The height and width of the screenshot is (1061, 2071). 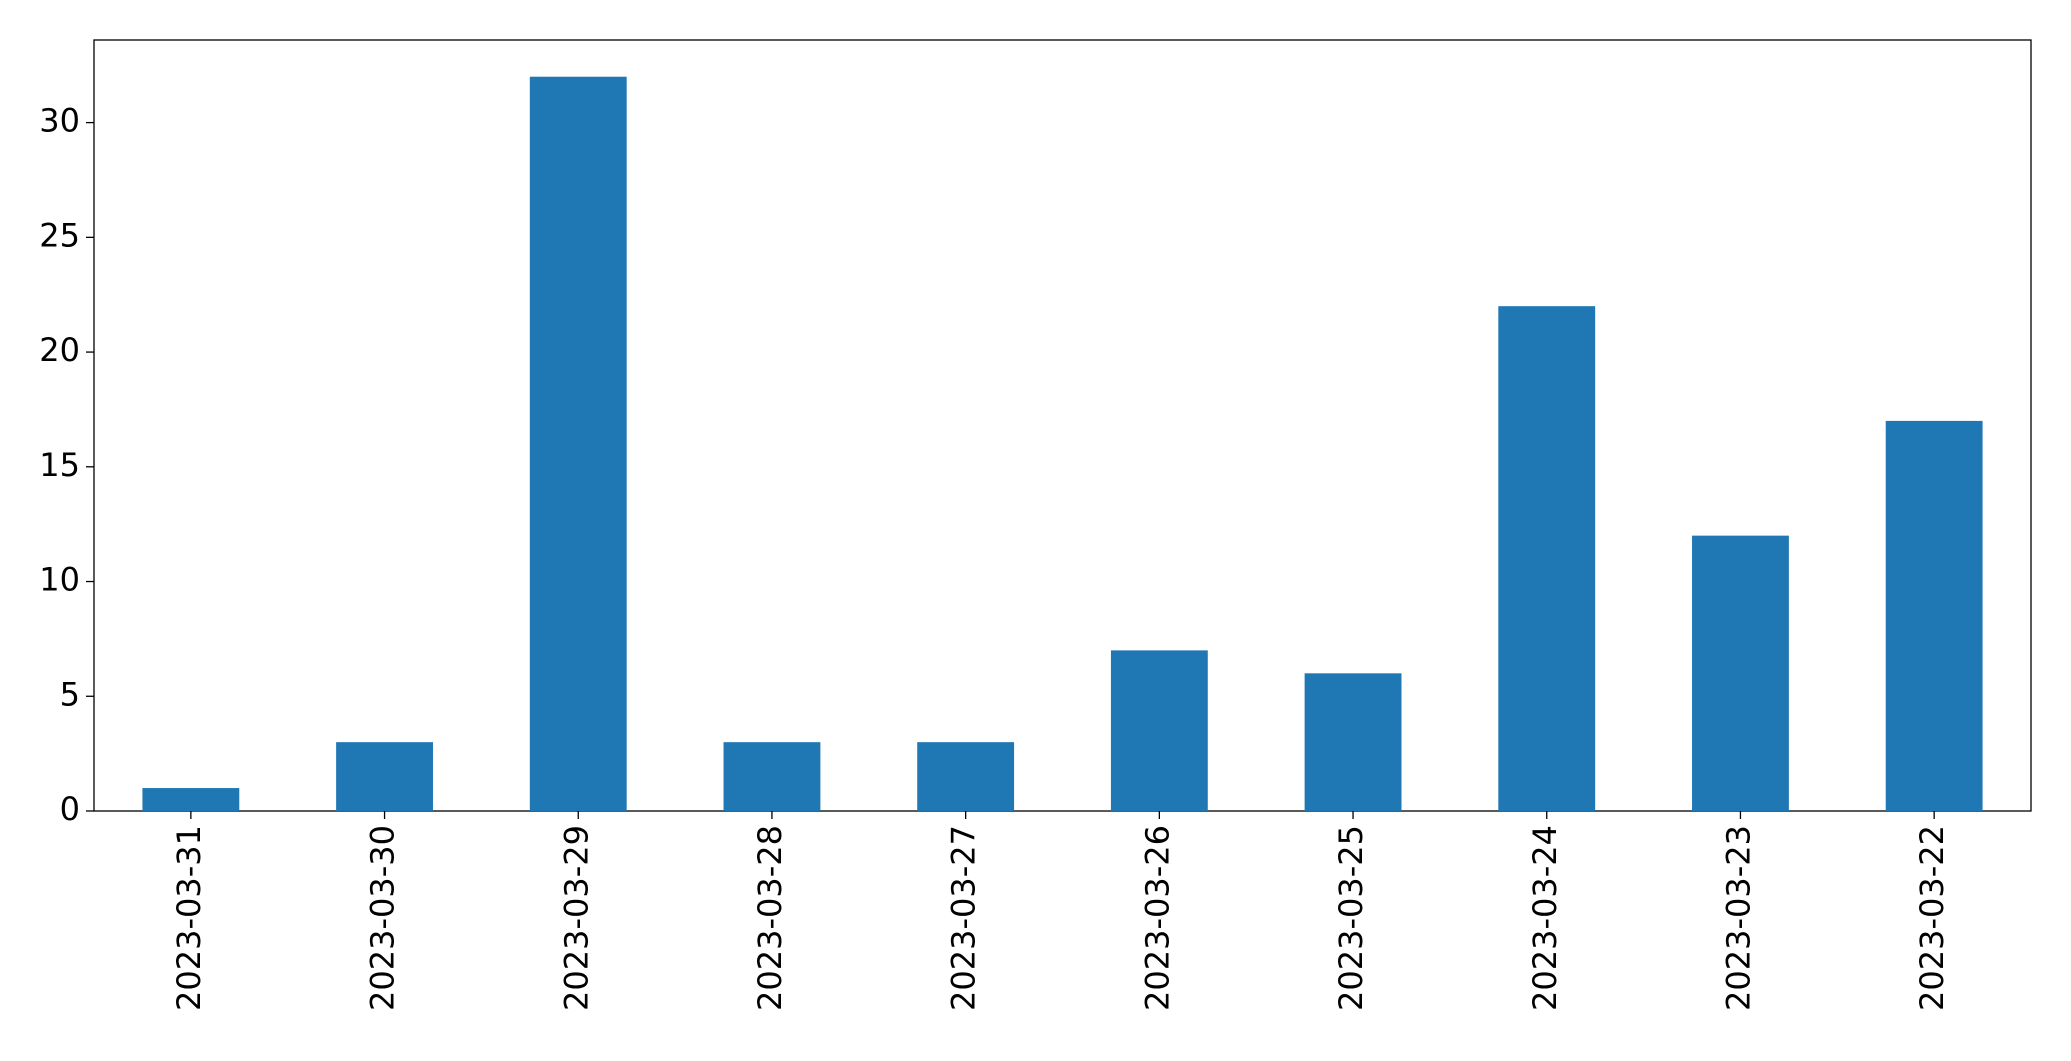 I want to click on y-tick-label: 15, so click(x=59, y=465).